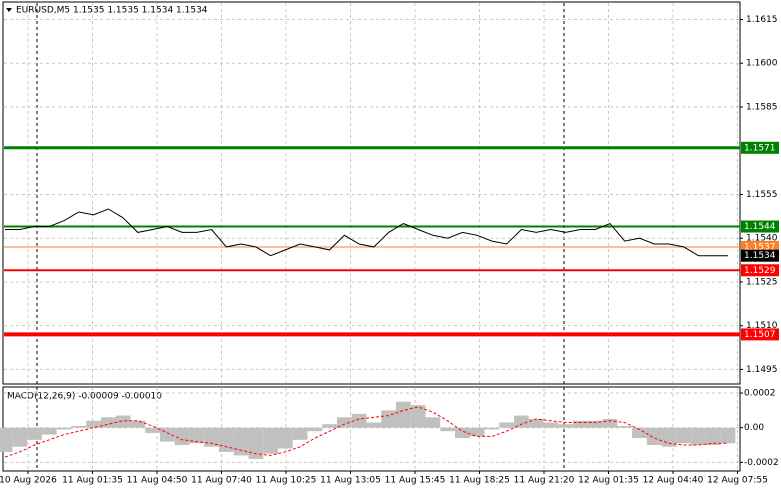 The image size is (781, 489). I want to click on menu-arrow, so click(9, 10).